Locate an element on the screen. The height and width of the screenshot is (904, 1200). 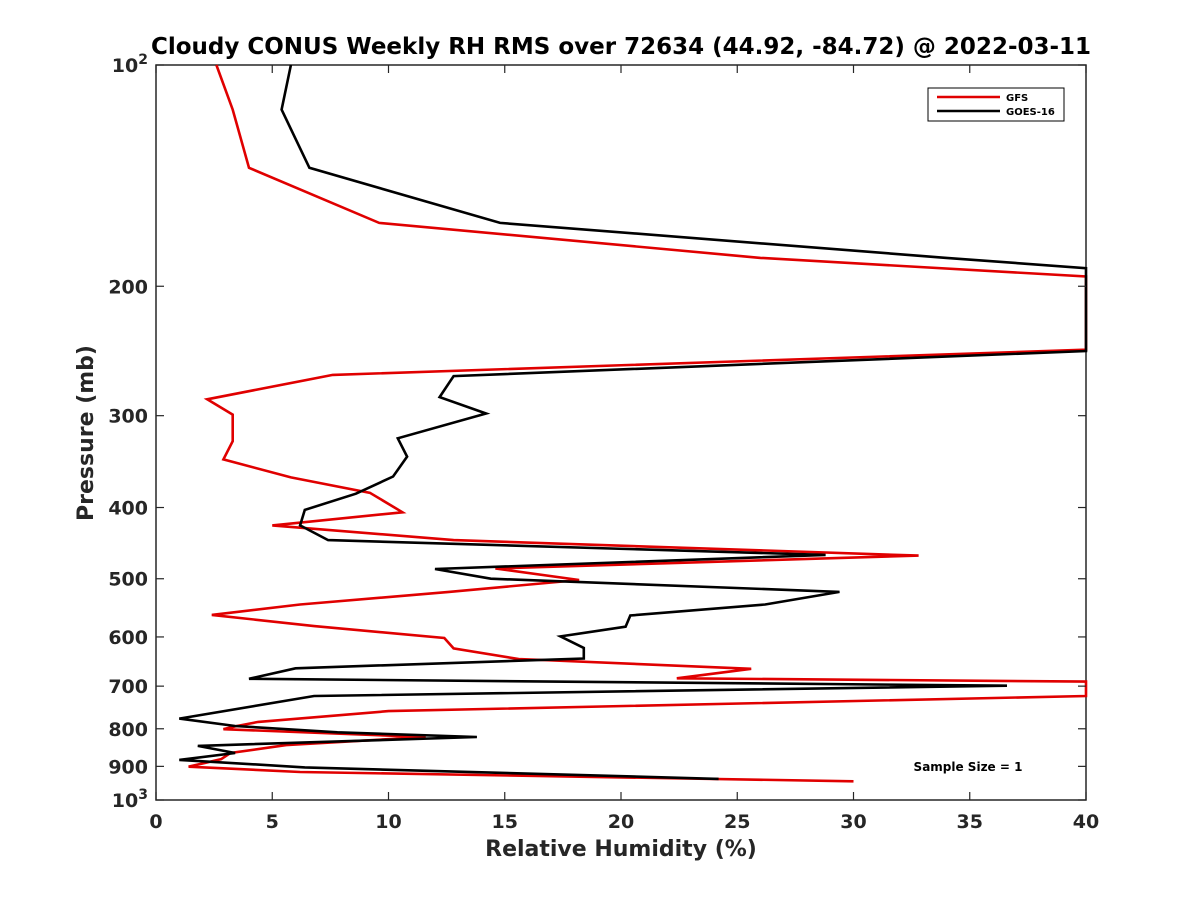
y-tick-label: 500 is located at coordinates (128, 580).